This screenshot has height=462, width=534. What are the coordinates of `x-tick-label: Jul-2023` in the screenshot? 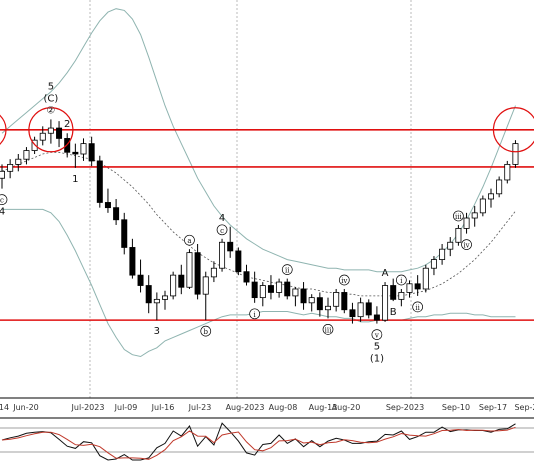 It's located at (88, 407).